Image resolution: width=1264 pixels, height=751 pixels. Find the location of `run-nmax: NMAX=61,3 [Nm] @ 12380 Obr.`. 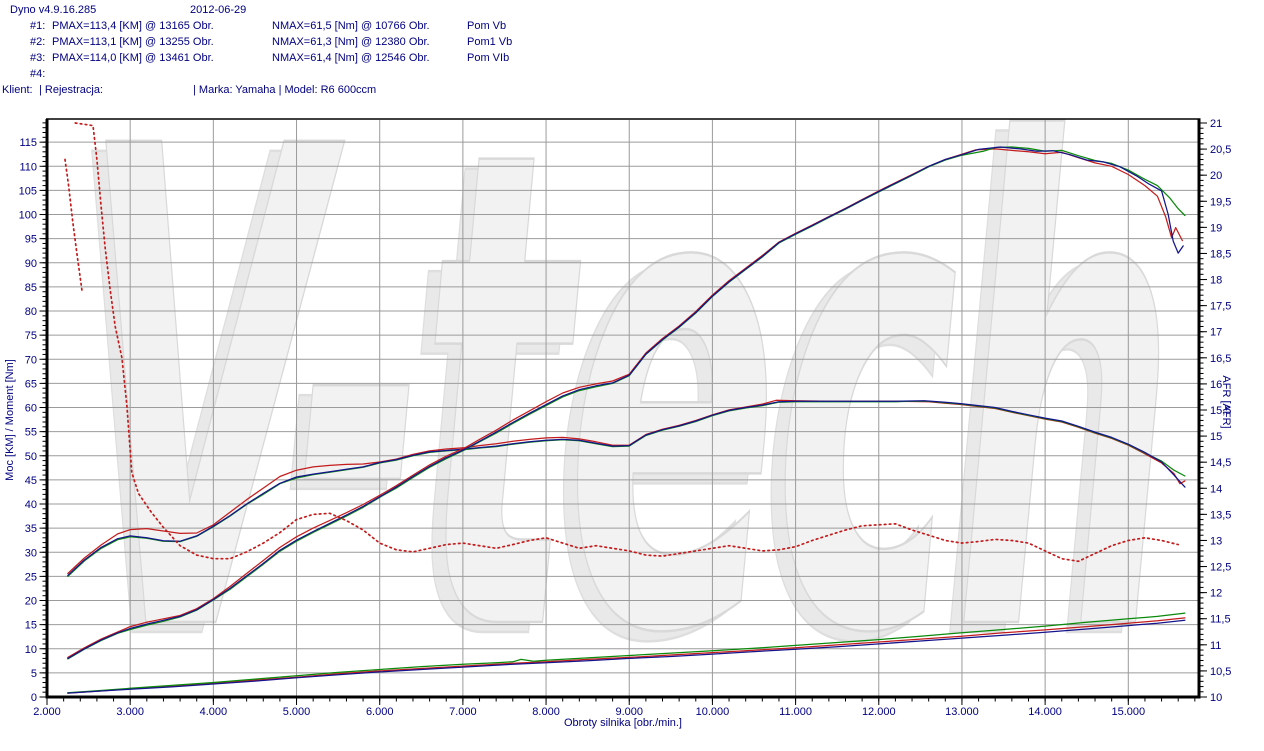

run-nmax: NMAX=61,3 [Nm] @ 12380 Obr. is located at coordinates (351, 42).